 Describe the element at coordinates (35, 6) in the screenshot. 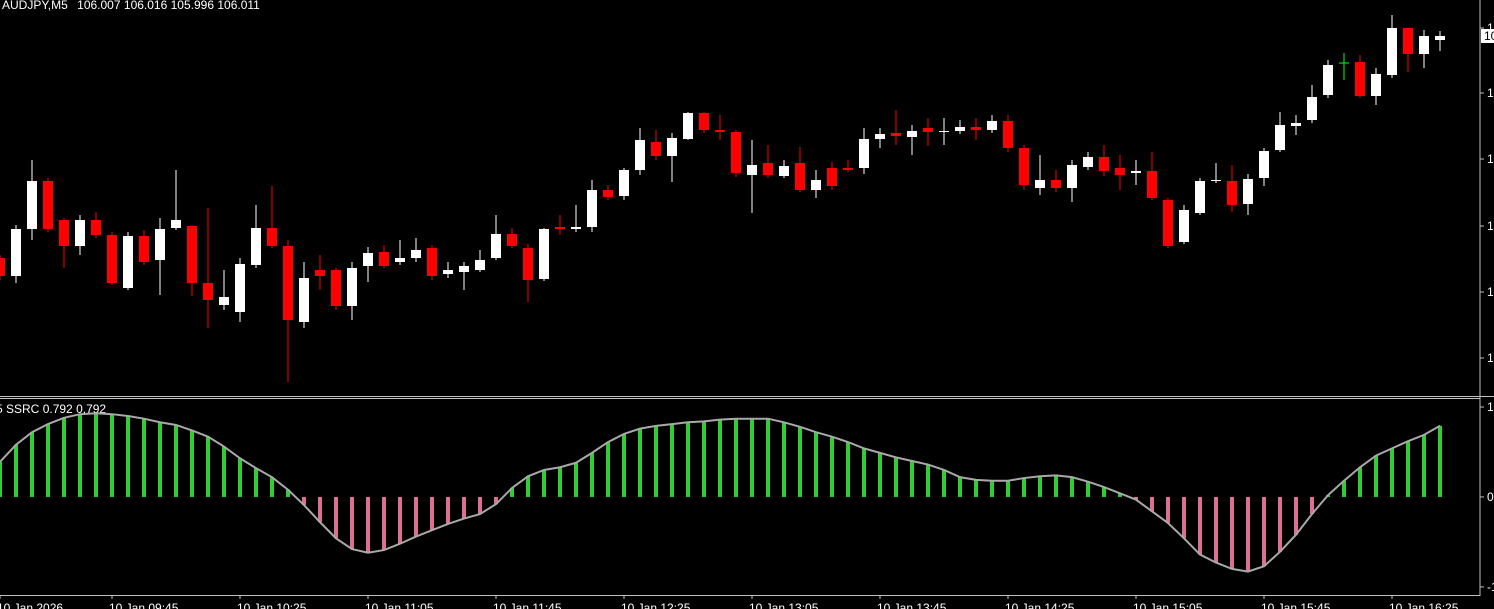

I see `symbol: AUDJPY,M5` at that location.